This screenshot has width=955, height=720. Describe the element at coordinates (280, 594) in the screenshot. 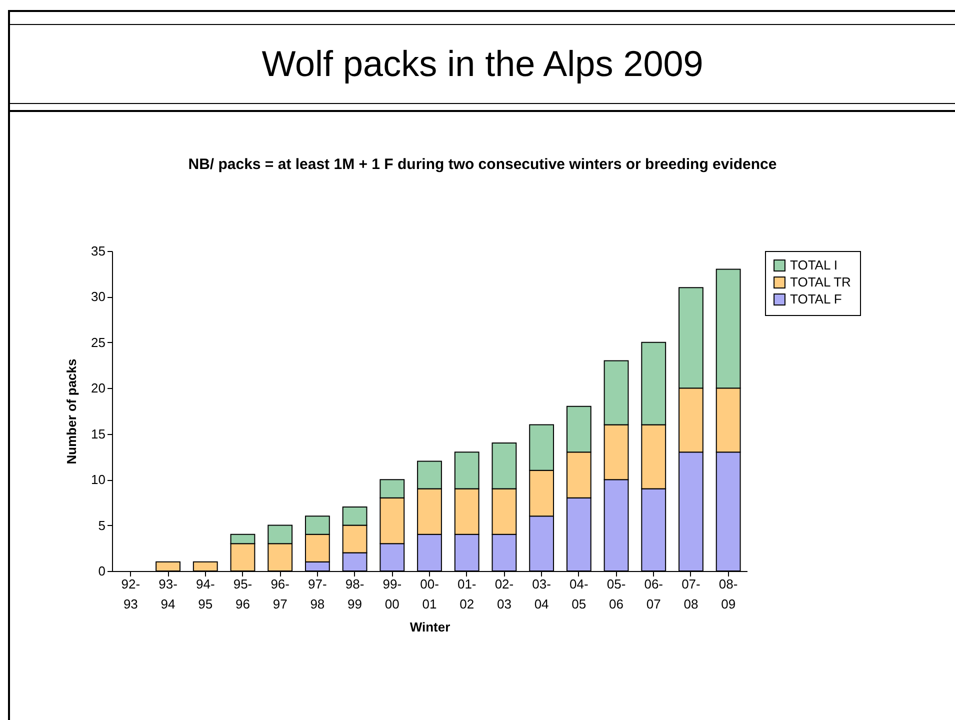

I see `x-tick-label: 96-97` at that location.